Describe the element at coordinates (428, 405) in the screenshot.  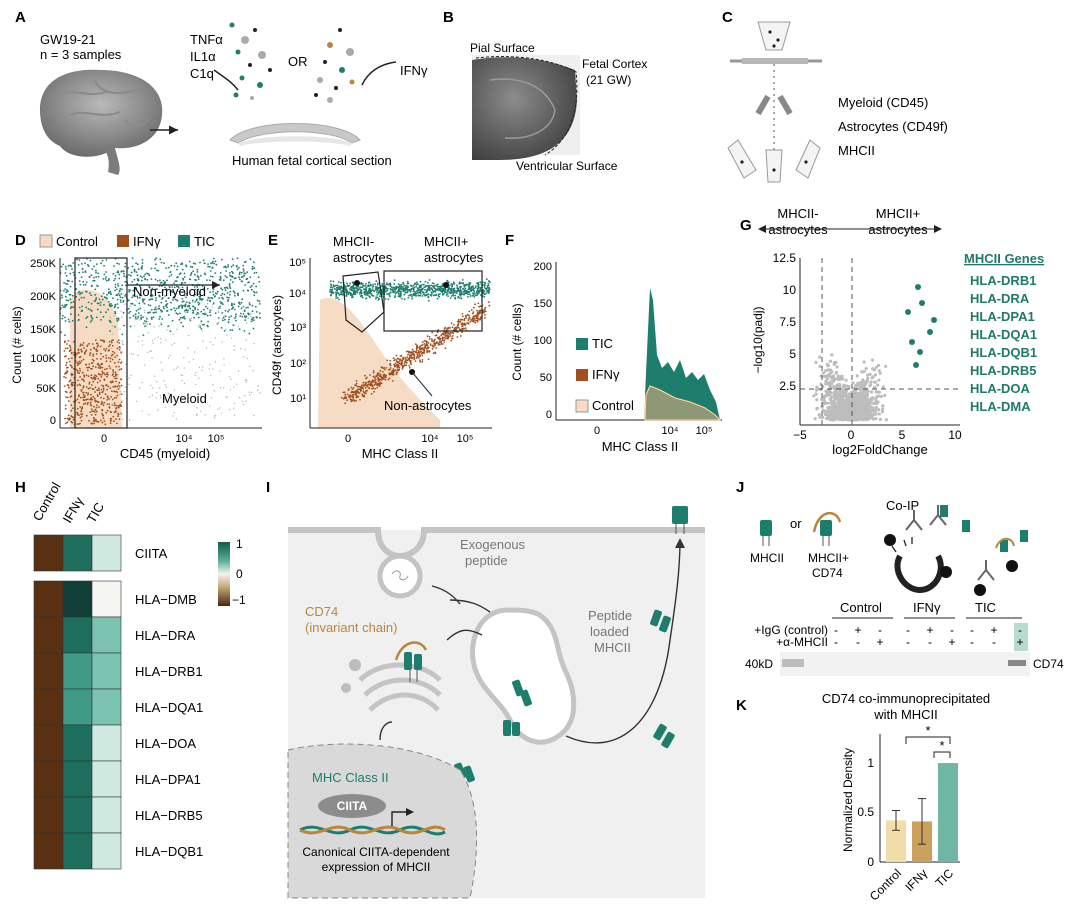
I see `e-nonastro: Non-astrocytes` at that location.